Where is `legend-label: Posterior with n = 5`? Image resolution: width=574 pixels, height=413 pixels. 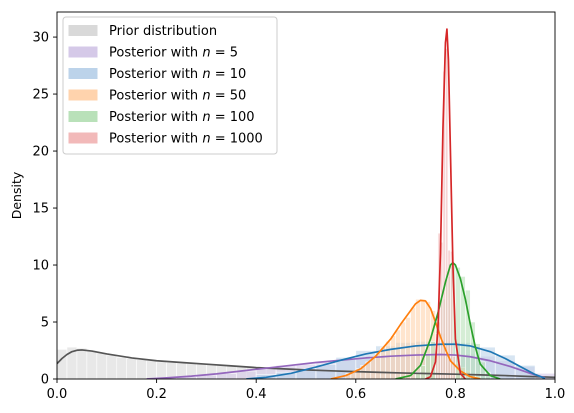
legend-label: Posterior with n = 5 is located at coordinates (173, 53).